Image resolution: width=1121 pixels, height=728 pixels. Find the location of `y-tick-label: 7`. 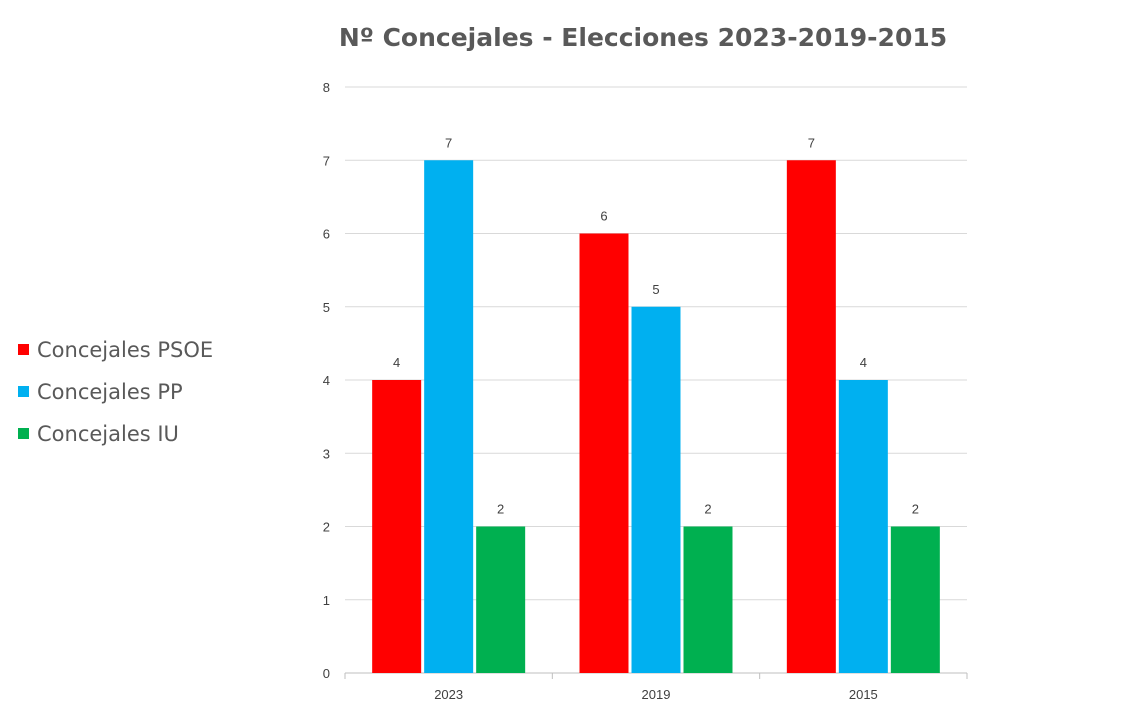

y-tick-label: 7 is located at coordinates (326, 160).